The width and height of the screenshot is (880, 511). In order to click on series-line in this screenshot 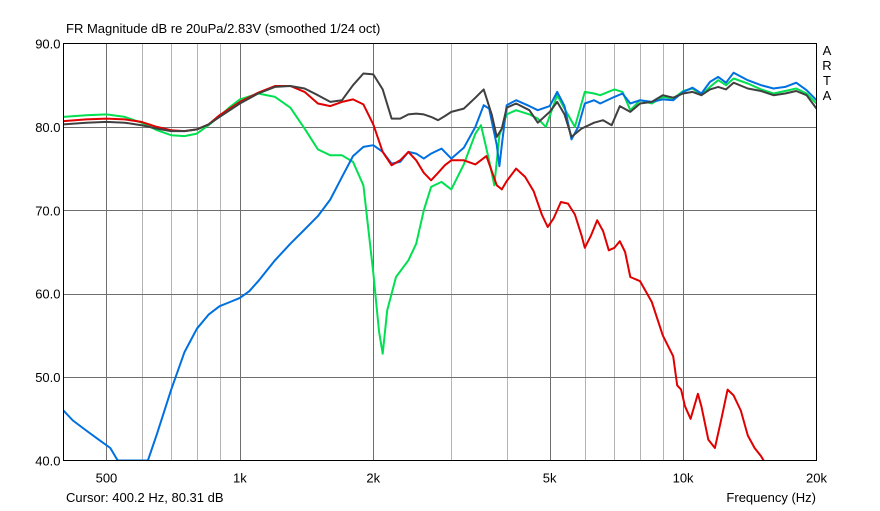, I will do `click(440, 105)`.